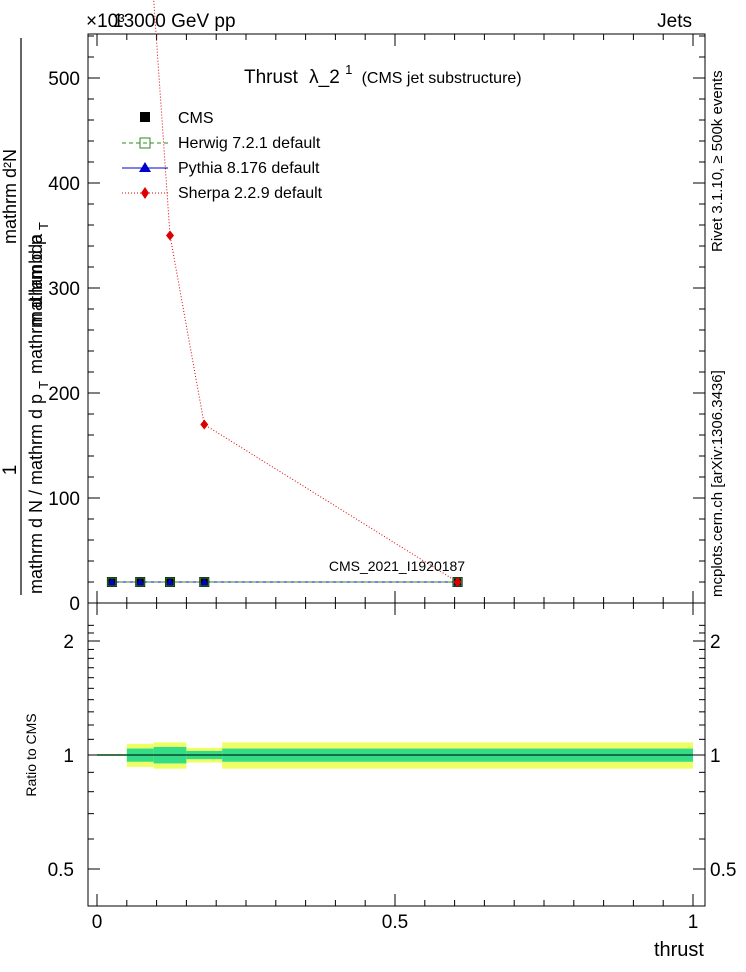  I want to click on x-tick-label: 1, so click(693, 922).